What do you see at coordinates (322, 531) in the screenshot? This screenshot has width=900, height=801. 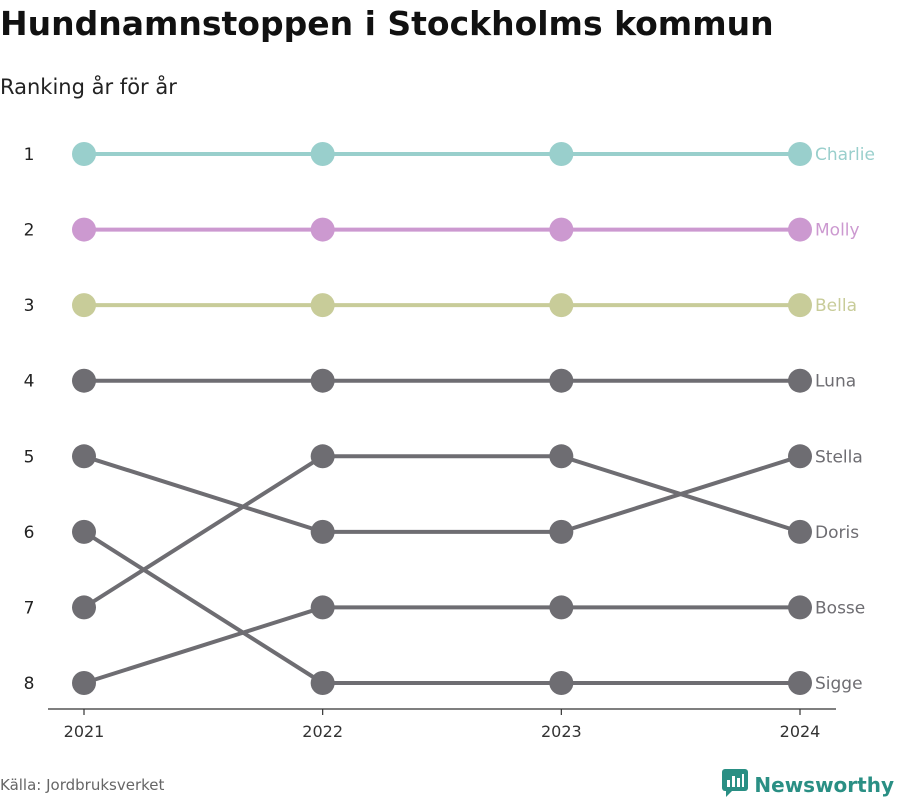 I see `point-stella-2022` at bounding box center [322, 531].